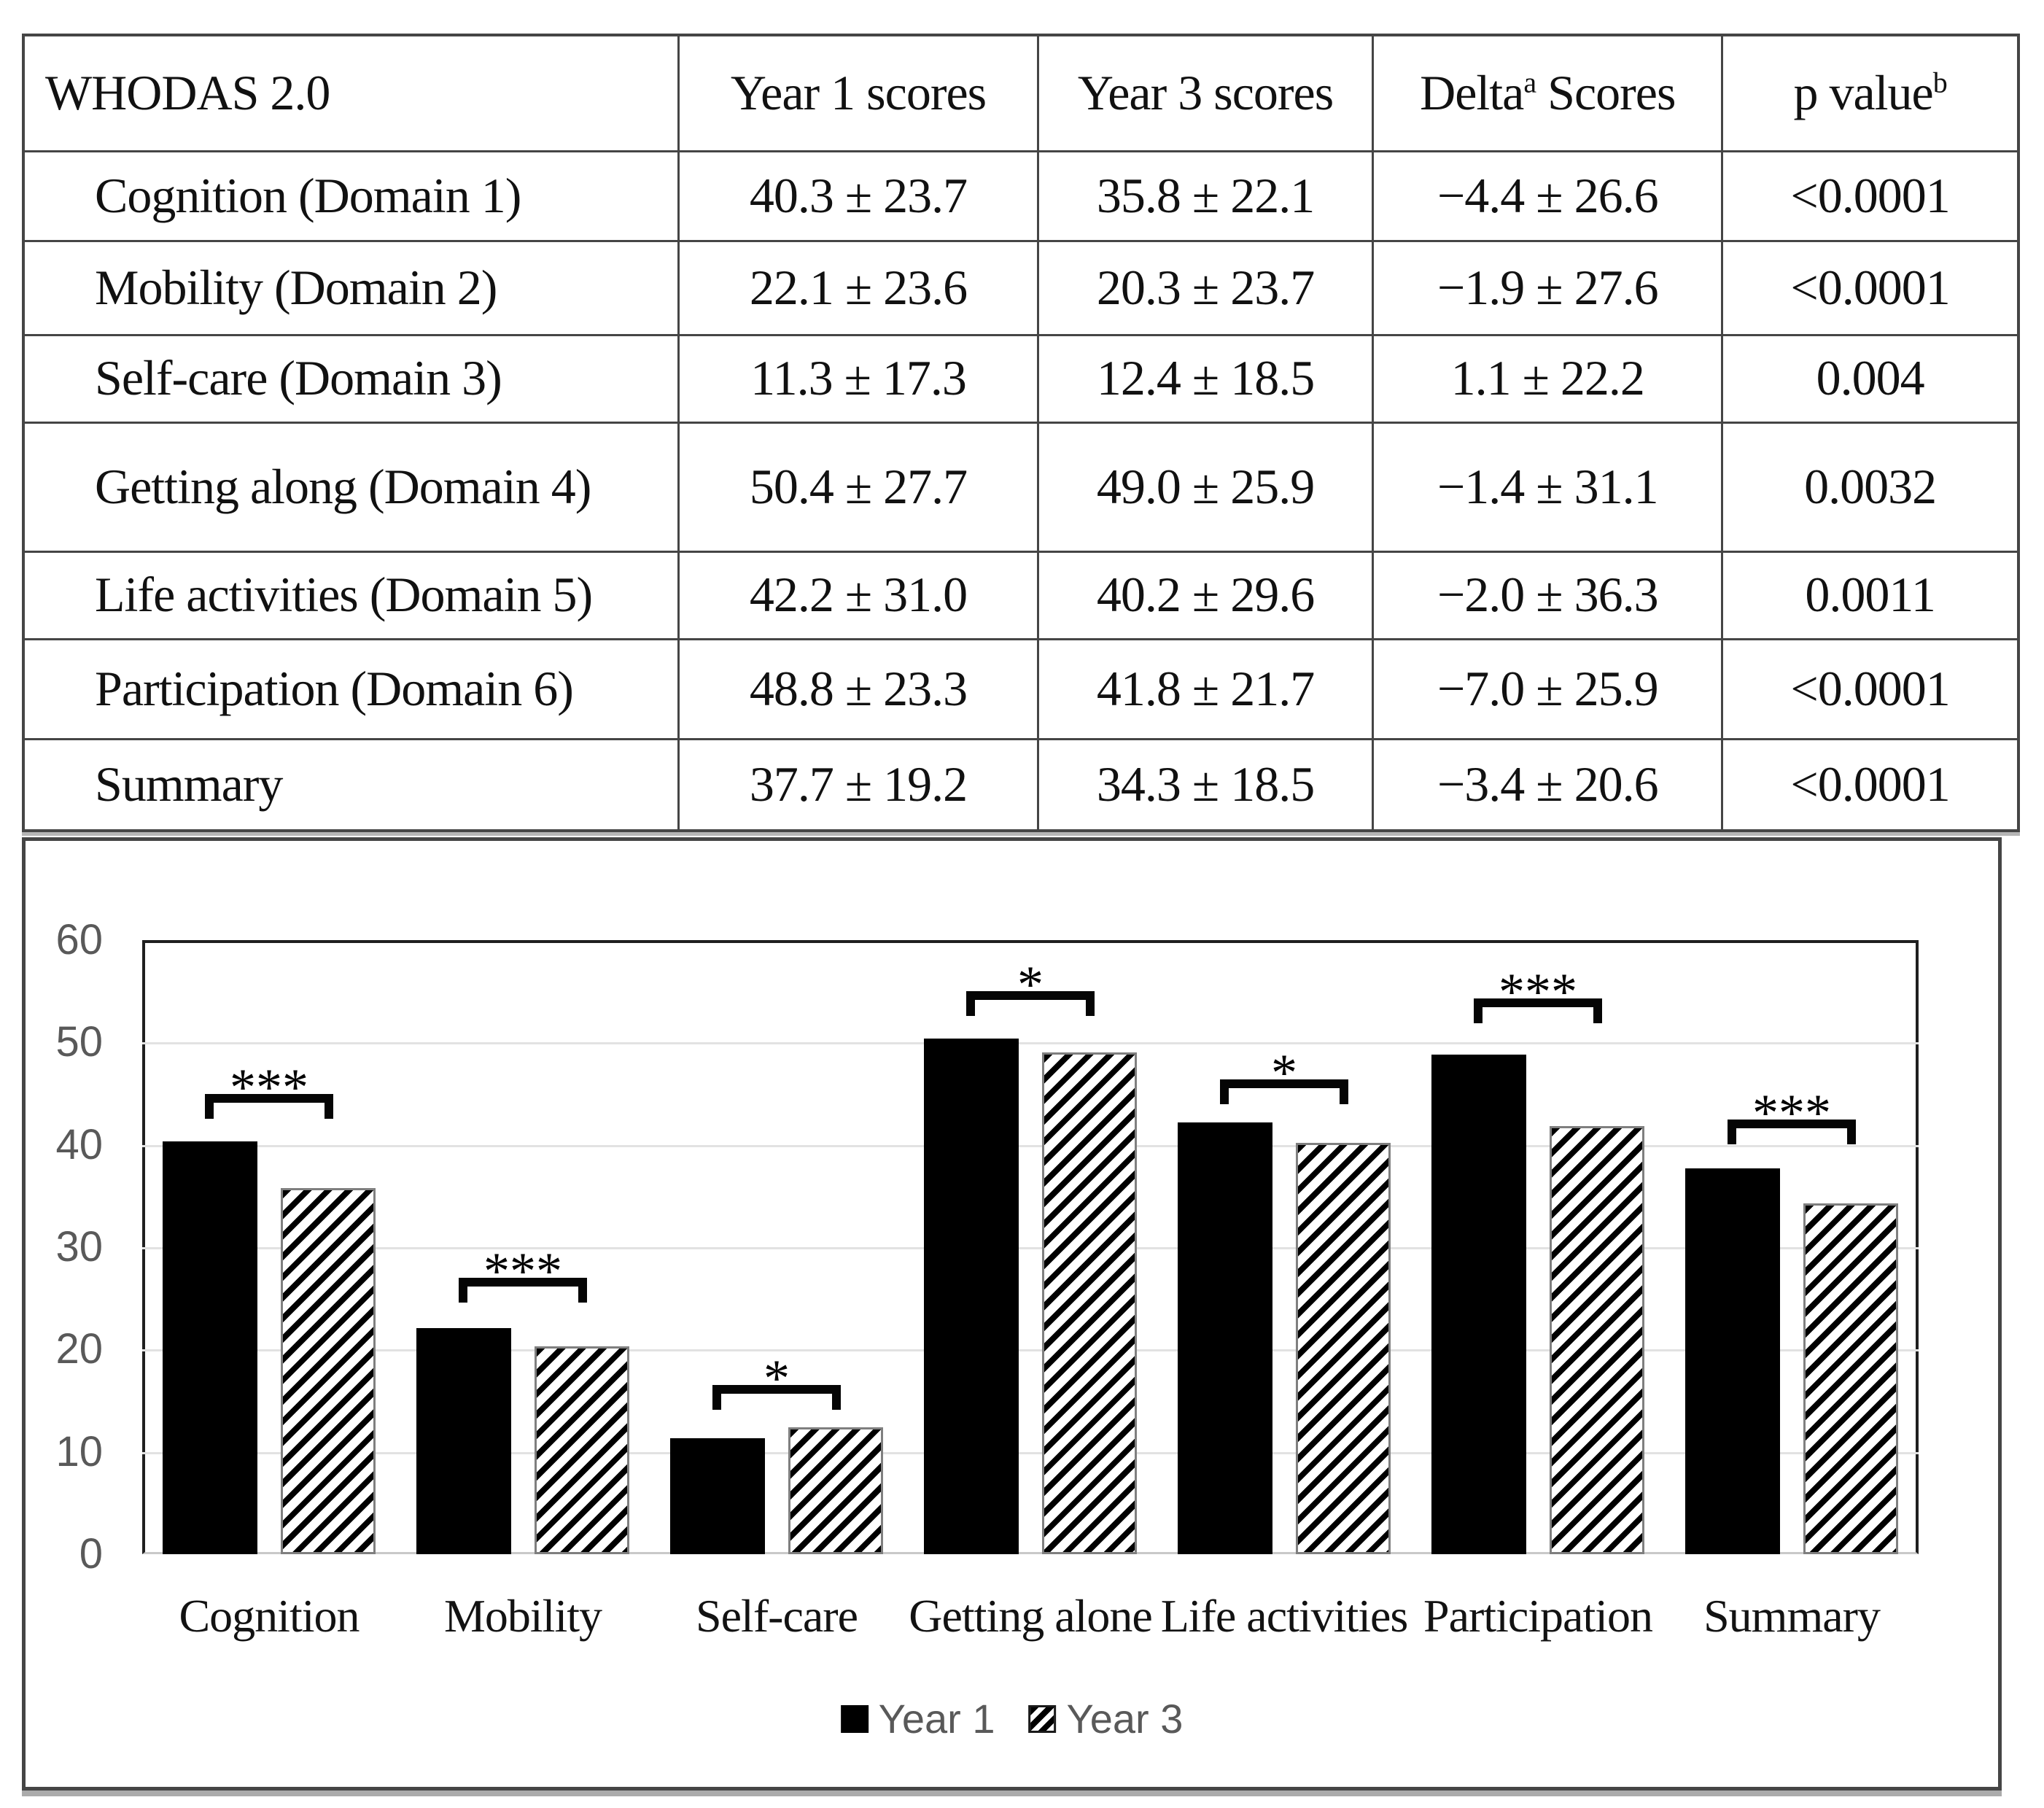 The height and width of the screenshot is (1808, 2044). I want to click on bar-year-1-summary, so click(1733, 1361).